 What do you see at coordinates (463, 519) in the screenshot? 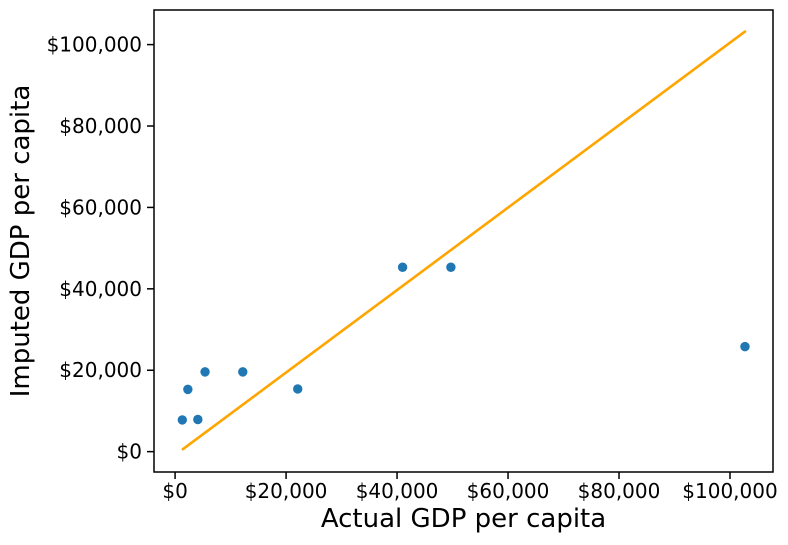
I see `x-axis-label: Actual GDP per capita` at bounding box center [463, 519].